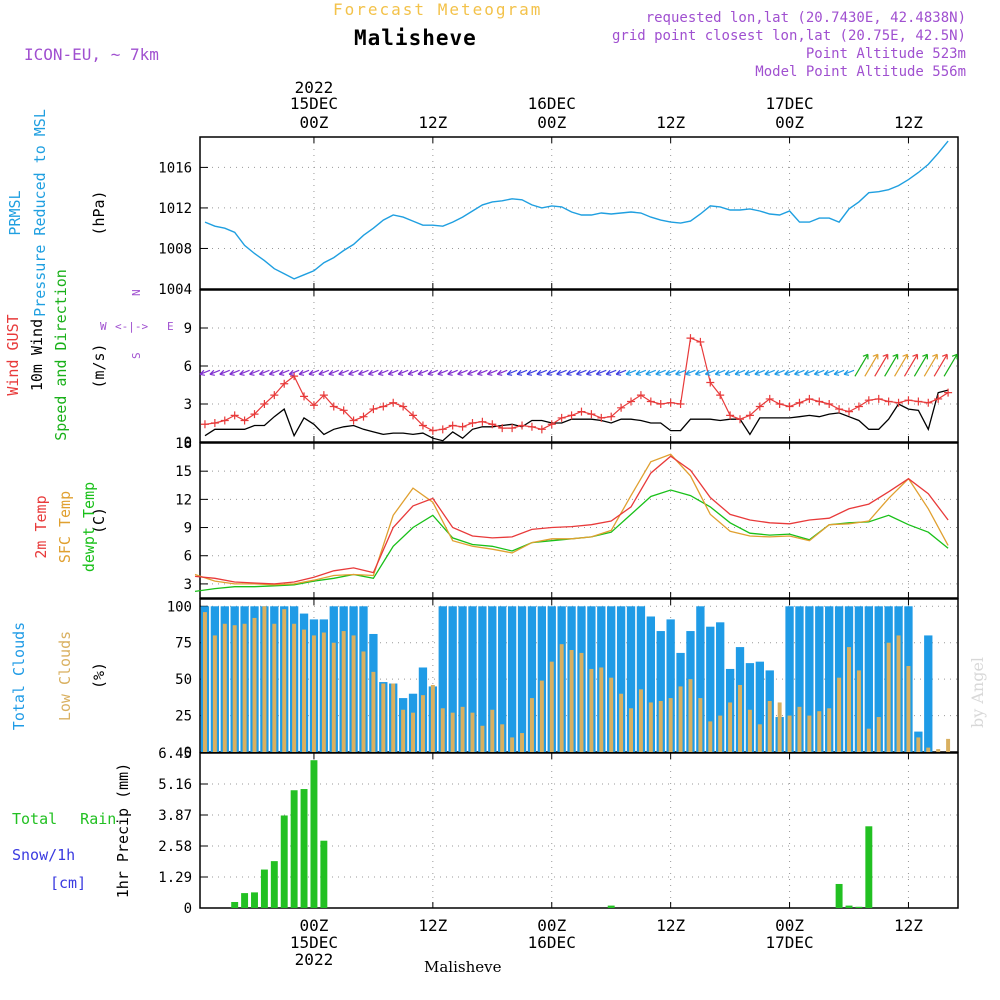 Image resolution: width=1000 pixels, height=1000 pixels. What do you see at coordinates (552, 942) in the screenshot?
I see `bottom-date-label: 16DEC` at bounding box center [552, 942].